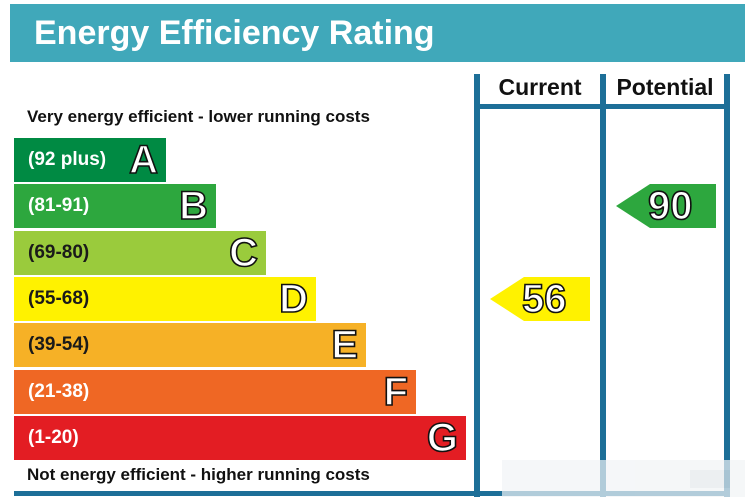  I want to click on column-line-middle, so click(603, 285).